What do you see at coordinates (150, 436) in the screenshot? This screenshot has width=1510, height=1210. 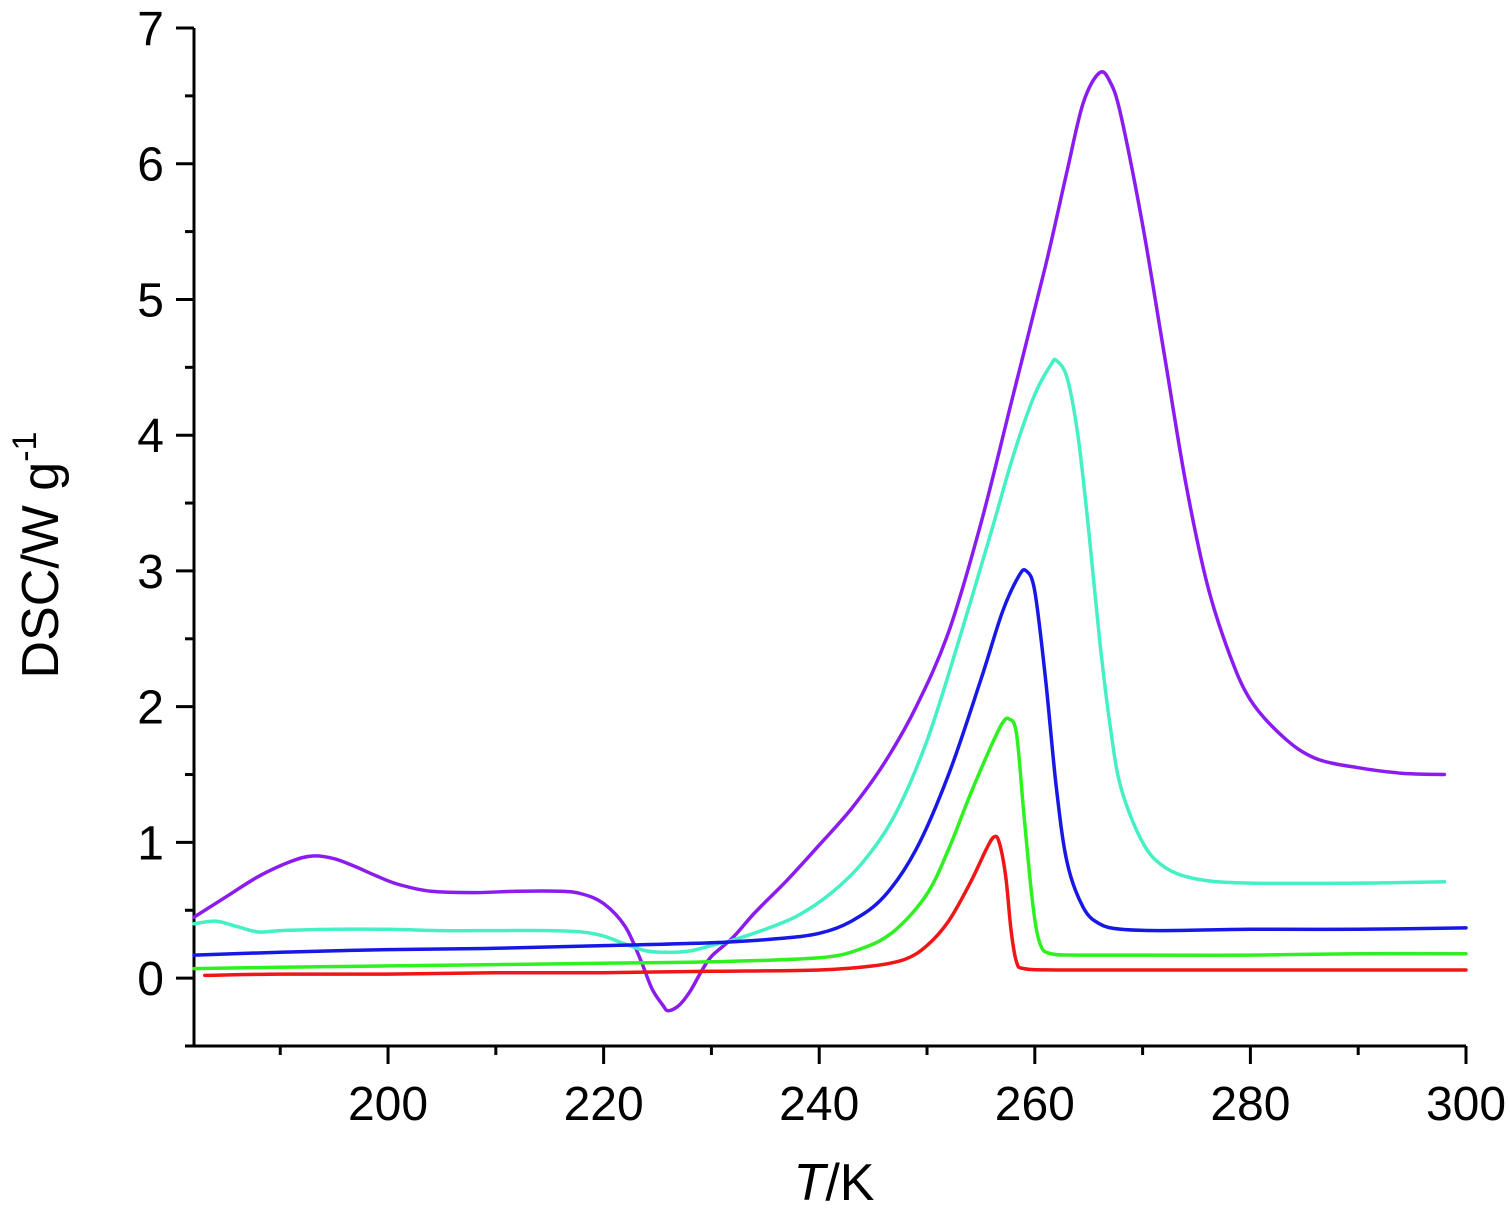 I see `y-tick-label: 4` at bounding box center [150, 436].